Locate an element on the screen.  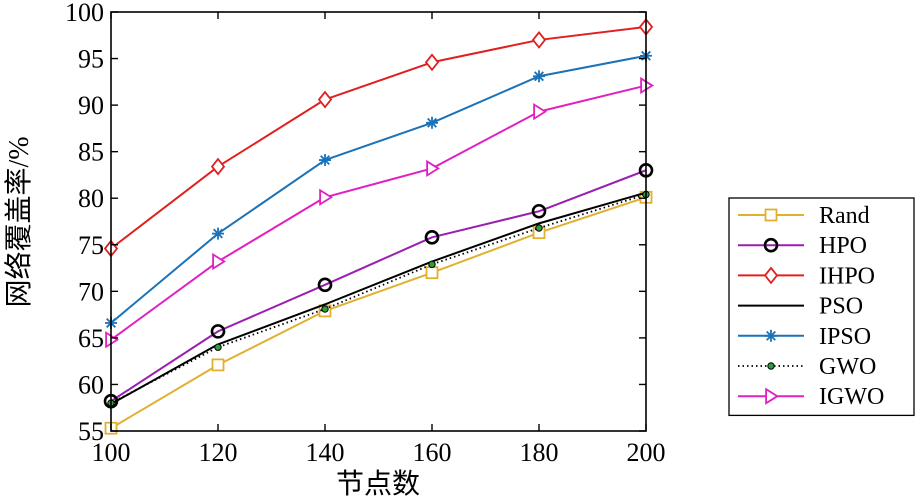
legend: Rand HPO IHPO PSO IPSO GWO IGWO is located at coordinates (821, 307).